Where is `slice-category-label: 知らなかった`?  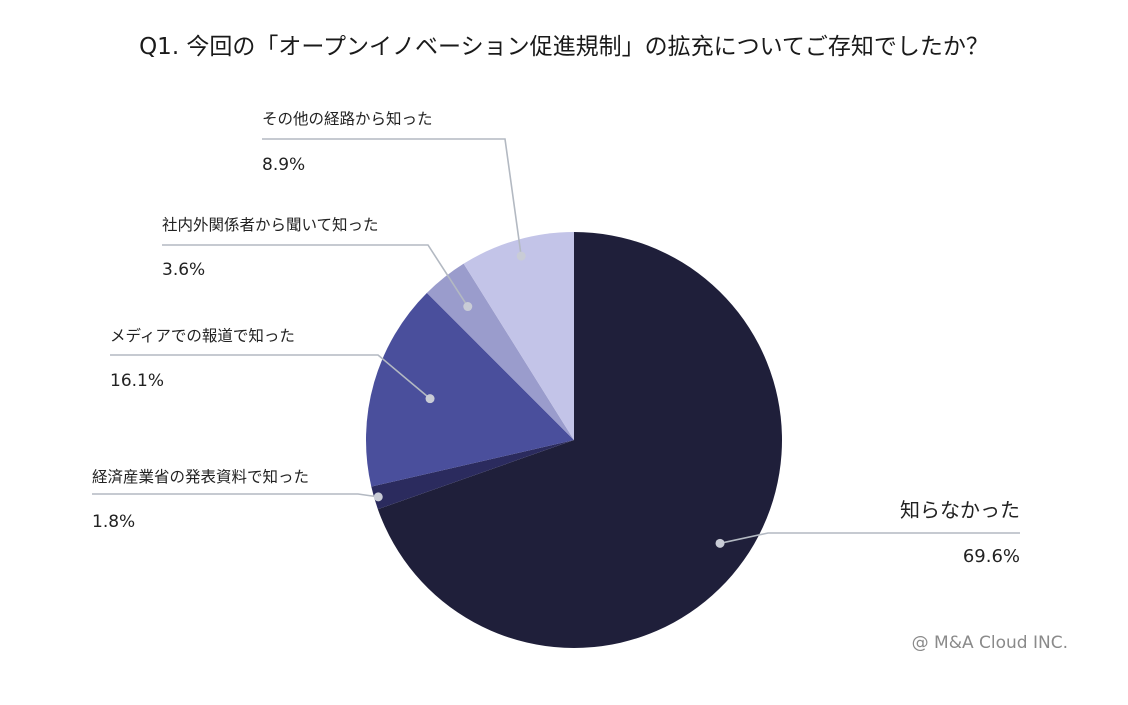 slice-category-label: 知らなかった is located at coordinates (960, 510).